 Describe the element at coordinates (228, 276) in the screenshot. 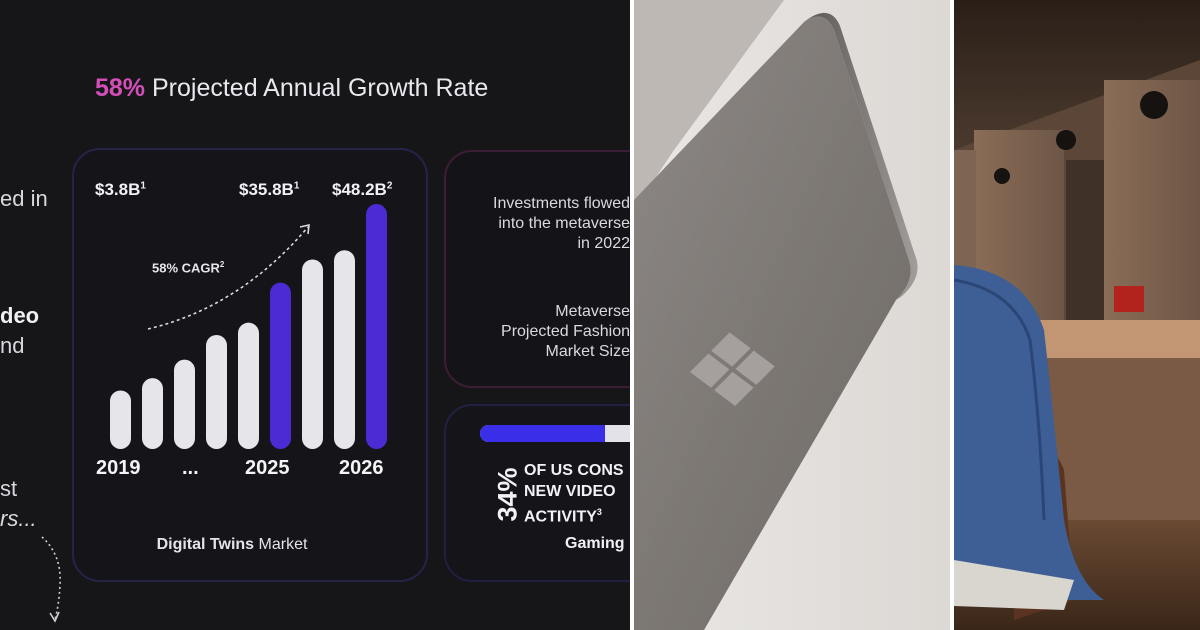

I see `growth-arrow-icon` at that location.